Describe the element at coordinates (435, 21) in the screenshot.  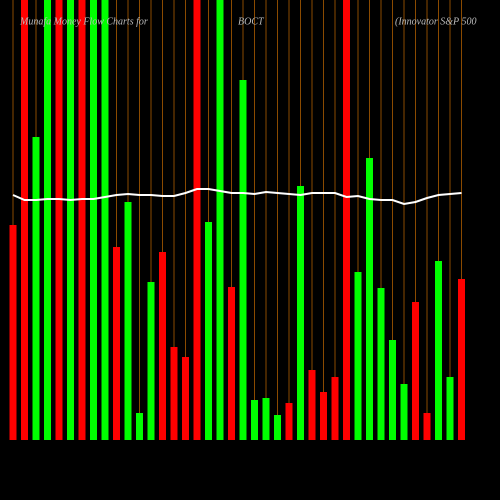
I see `chart-note: (Innovator S&P 500` at that location.